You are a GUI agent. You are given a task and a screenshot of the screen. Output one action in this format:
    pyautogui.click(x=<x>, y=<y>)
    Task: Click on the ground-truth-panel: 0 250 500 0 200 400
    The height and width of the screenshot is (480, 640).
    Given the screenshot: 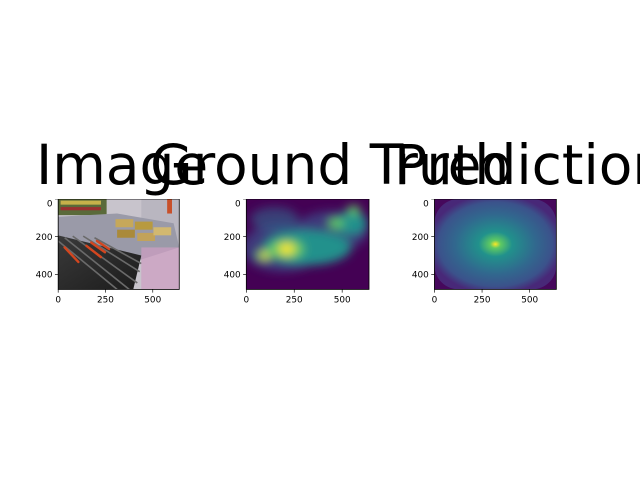 What is the action you would take?
    pyautogui.click(x=297, y=252)
    